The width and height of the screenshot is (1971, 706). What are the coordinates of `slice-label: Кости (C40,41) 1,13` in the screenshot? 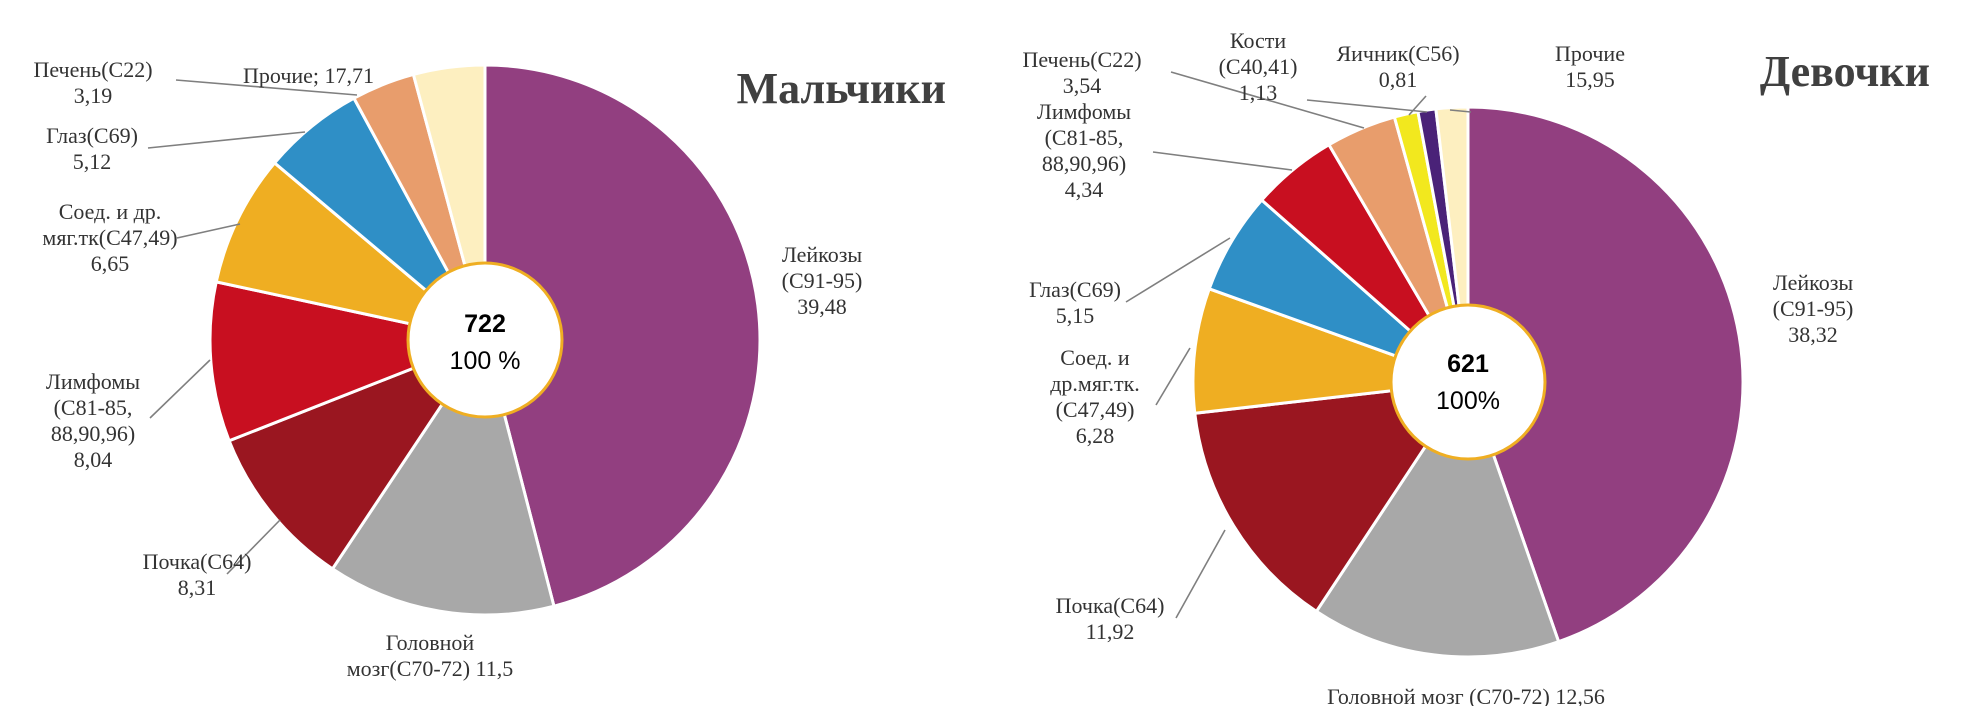 It's located at (1258, 66).